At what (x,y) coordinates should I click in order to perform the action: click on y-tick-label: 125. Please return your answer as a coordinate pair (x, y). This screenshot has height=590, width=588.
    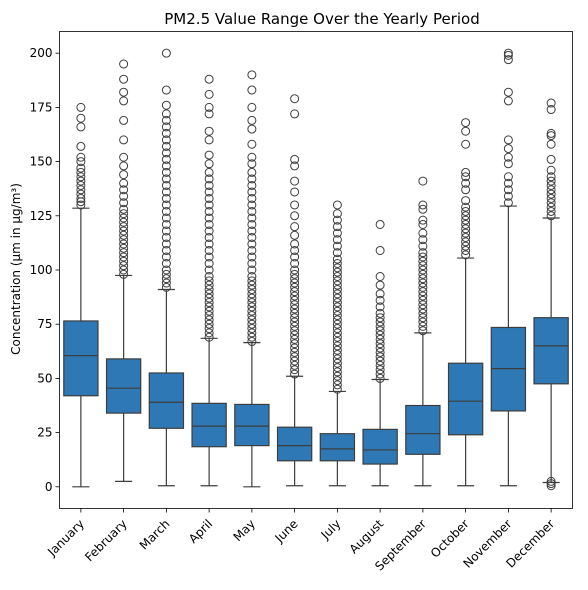
    Looking at the image, I should click on (41, 216).